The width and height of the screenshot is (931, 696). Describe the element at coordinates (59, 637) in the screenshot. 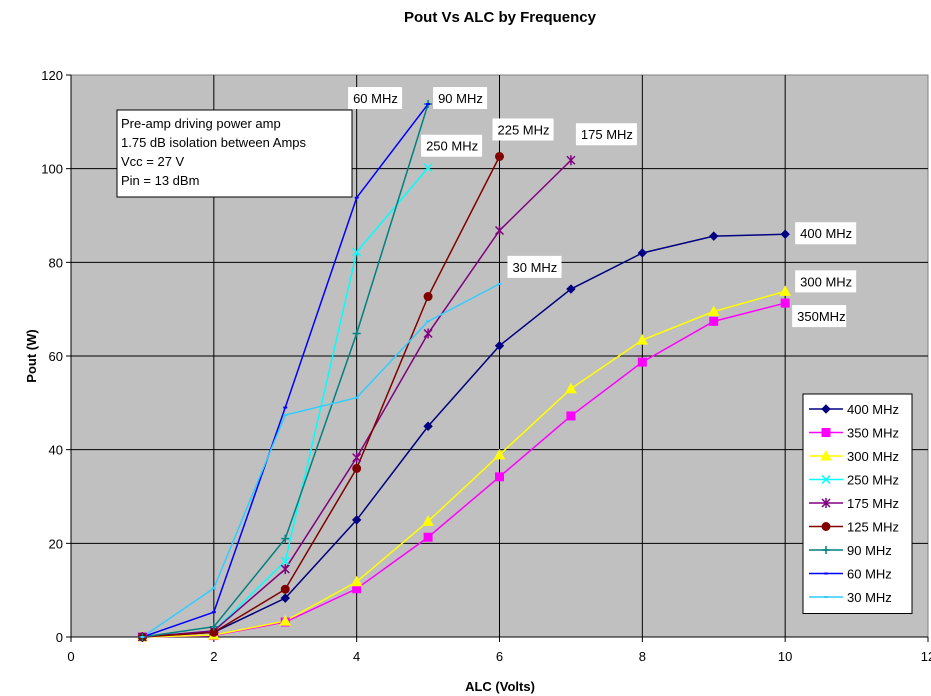

I see `y-tick-label: 0` at that location.